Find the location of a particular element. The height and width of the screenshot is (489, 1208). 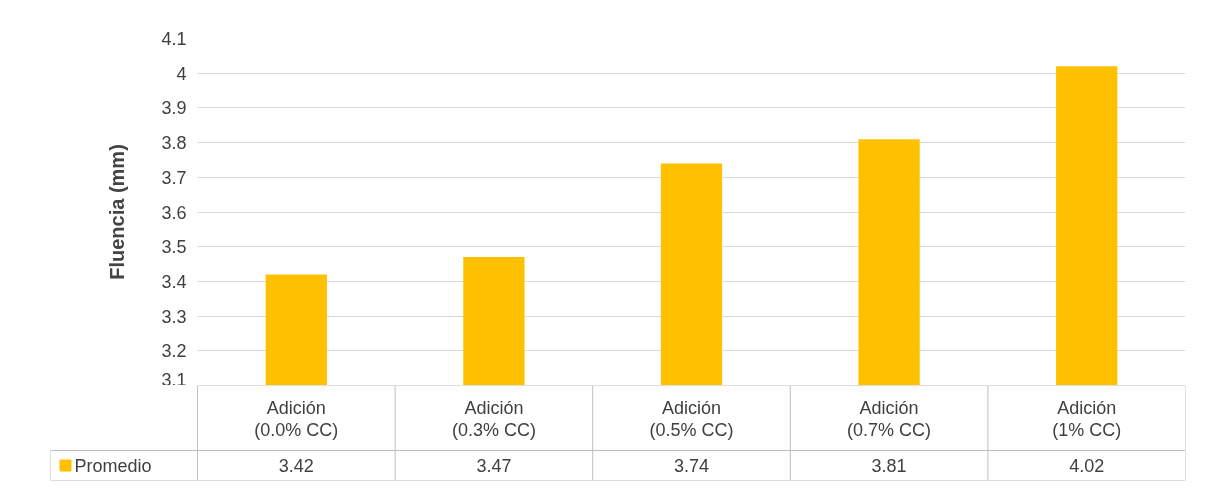

data-label: 3.47 is located at coordinates (494, 466).